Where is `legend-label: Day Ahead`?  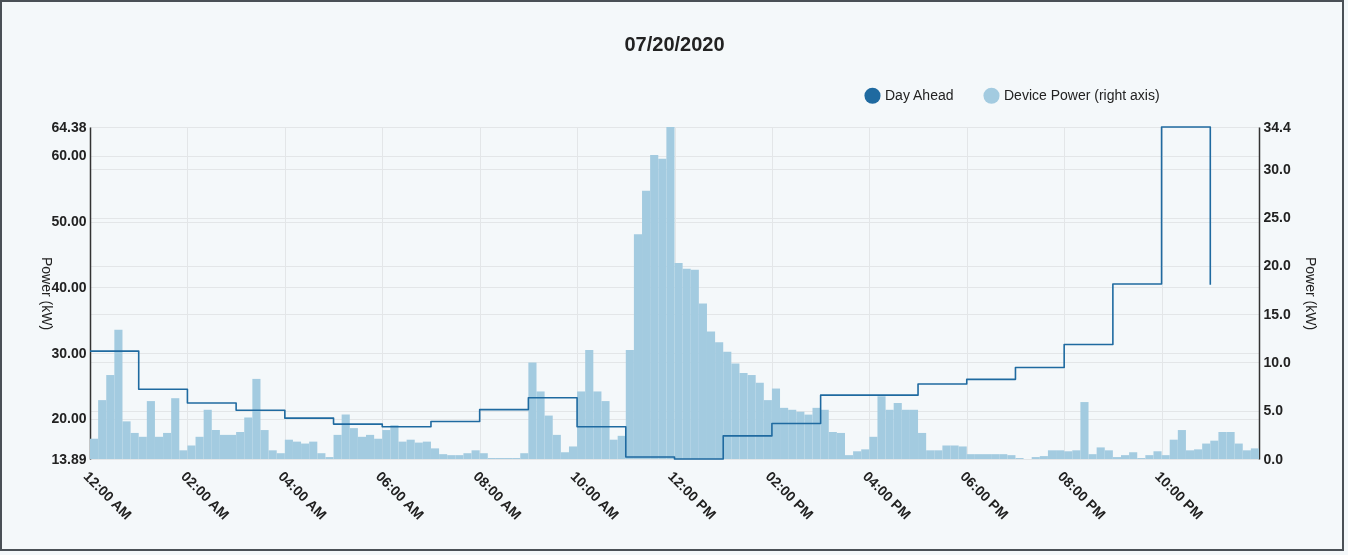 legend-label: Day Ahead is located at coordinates (919, 94).